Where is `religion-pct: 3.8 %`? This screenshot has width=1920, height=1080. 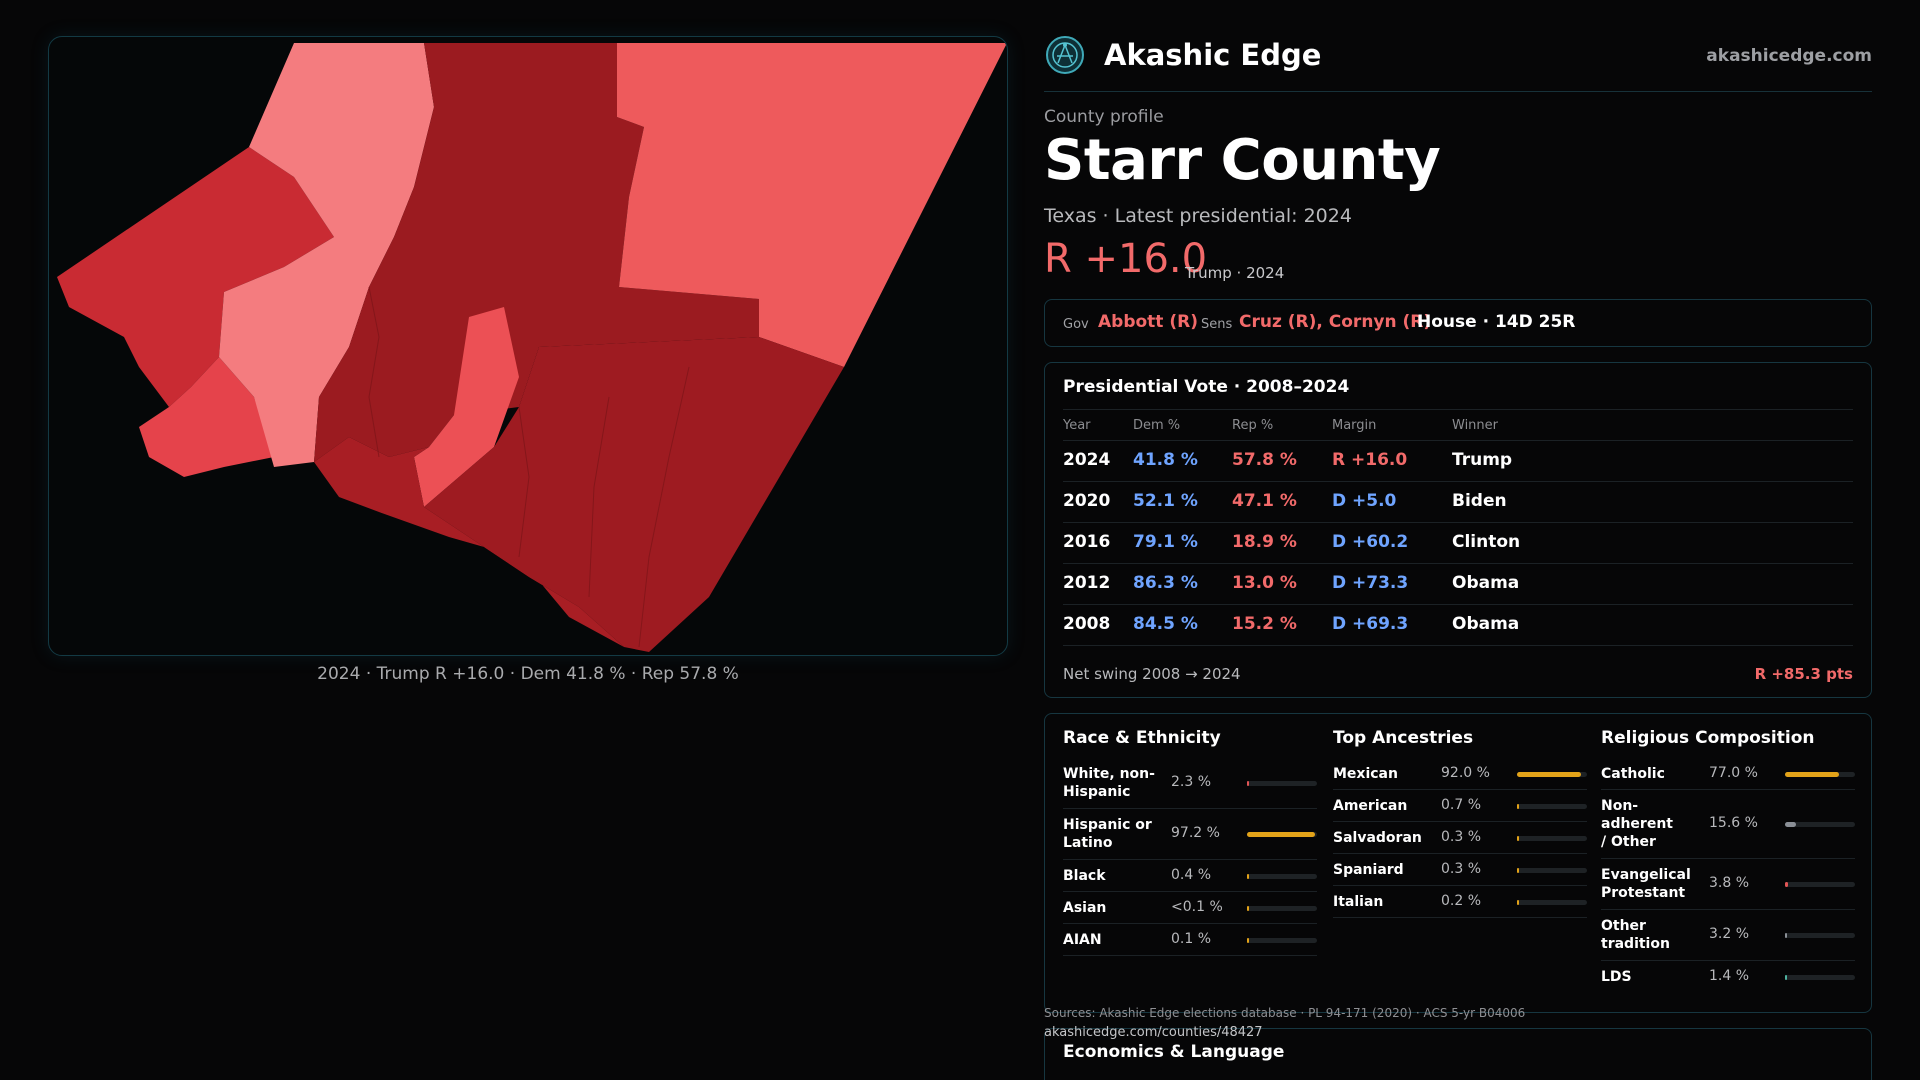 religion-pct: 3.8 % is located at coordinates (1729, 883).